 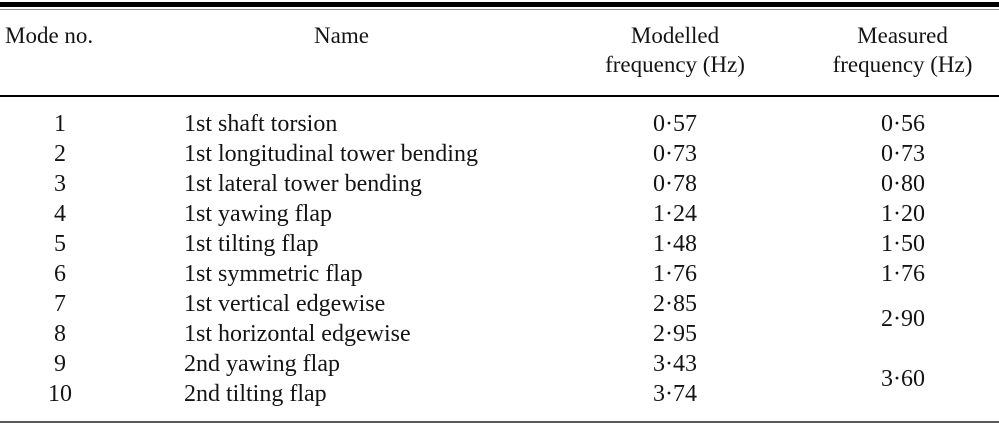 I want to click on modelled-cell: 1·24, so click(x=675, y=214).